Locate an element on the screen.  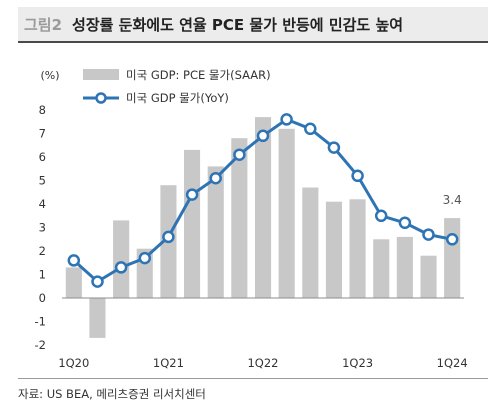
y-tick-label: 2 is located at coordinates (42, 251).